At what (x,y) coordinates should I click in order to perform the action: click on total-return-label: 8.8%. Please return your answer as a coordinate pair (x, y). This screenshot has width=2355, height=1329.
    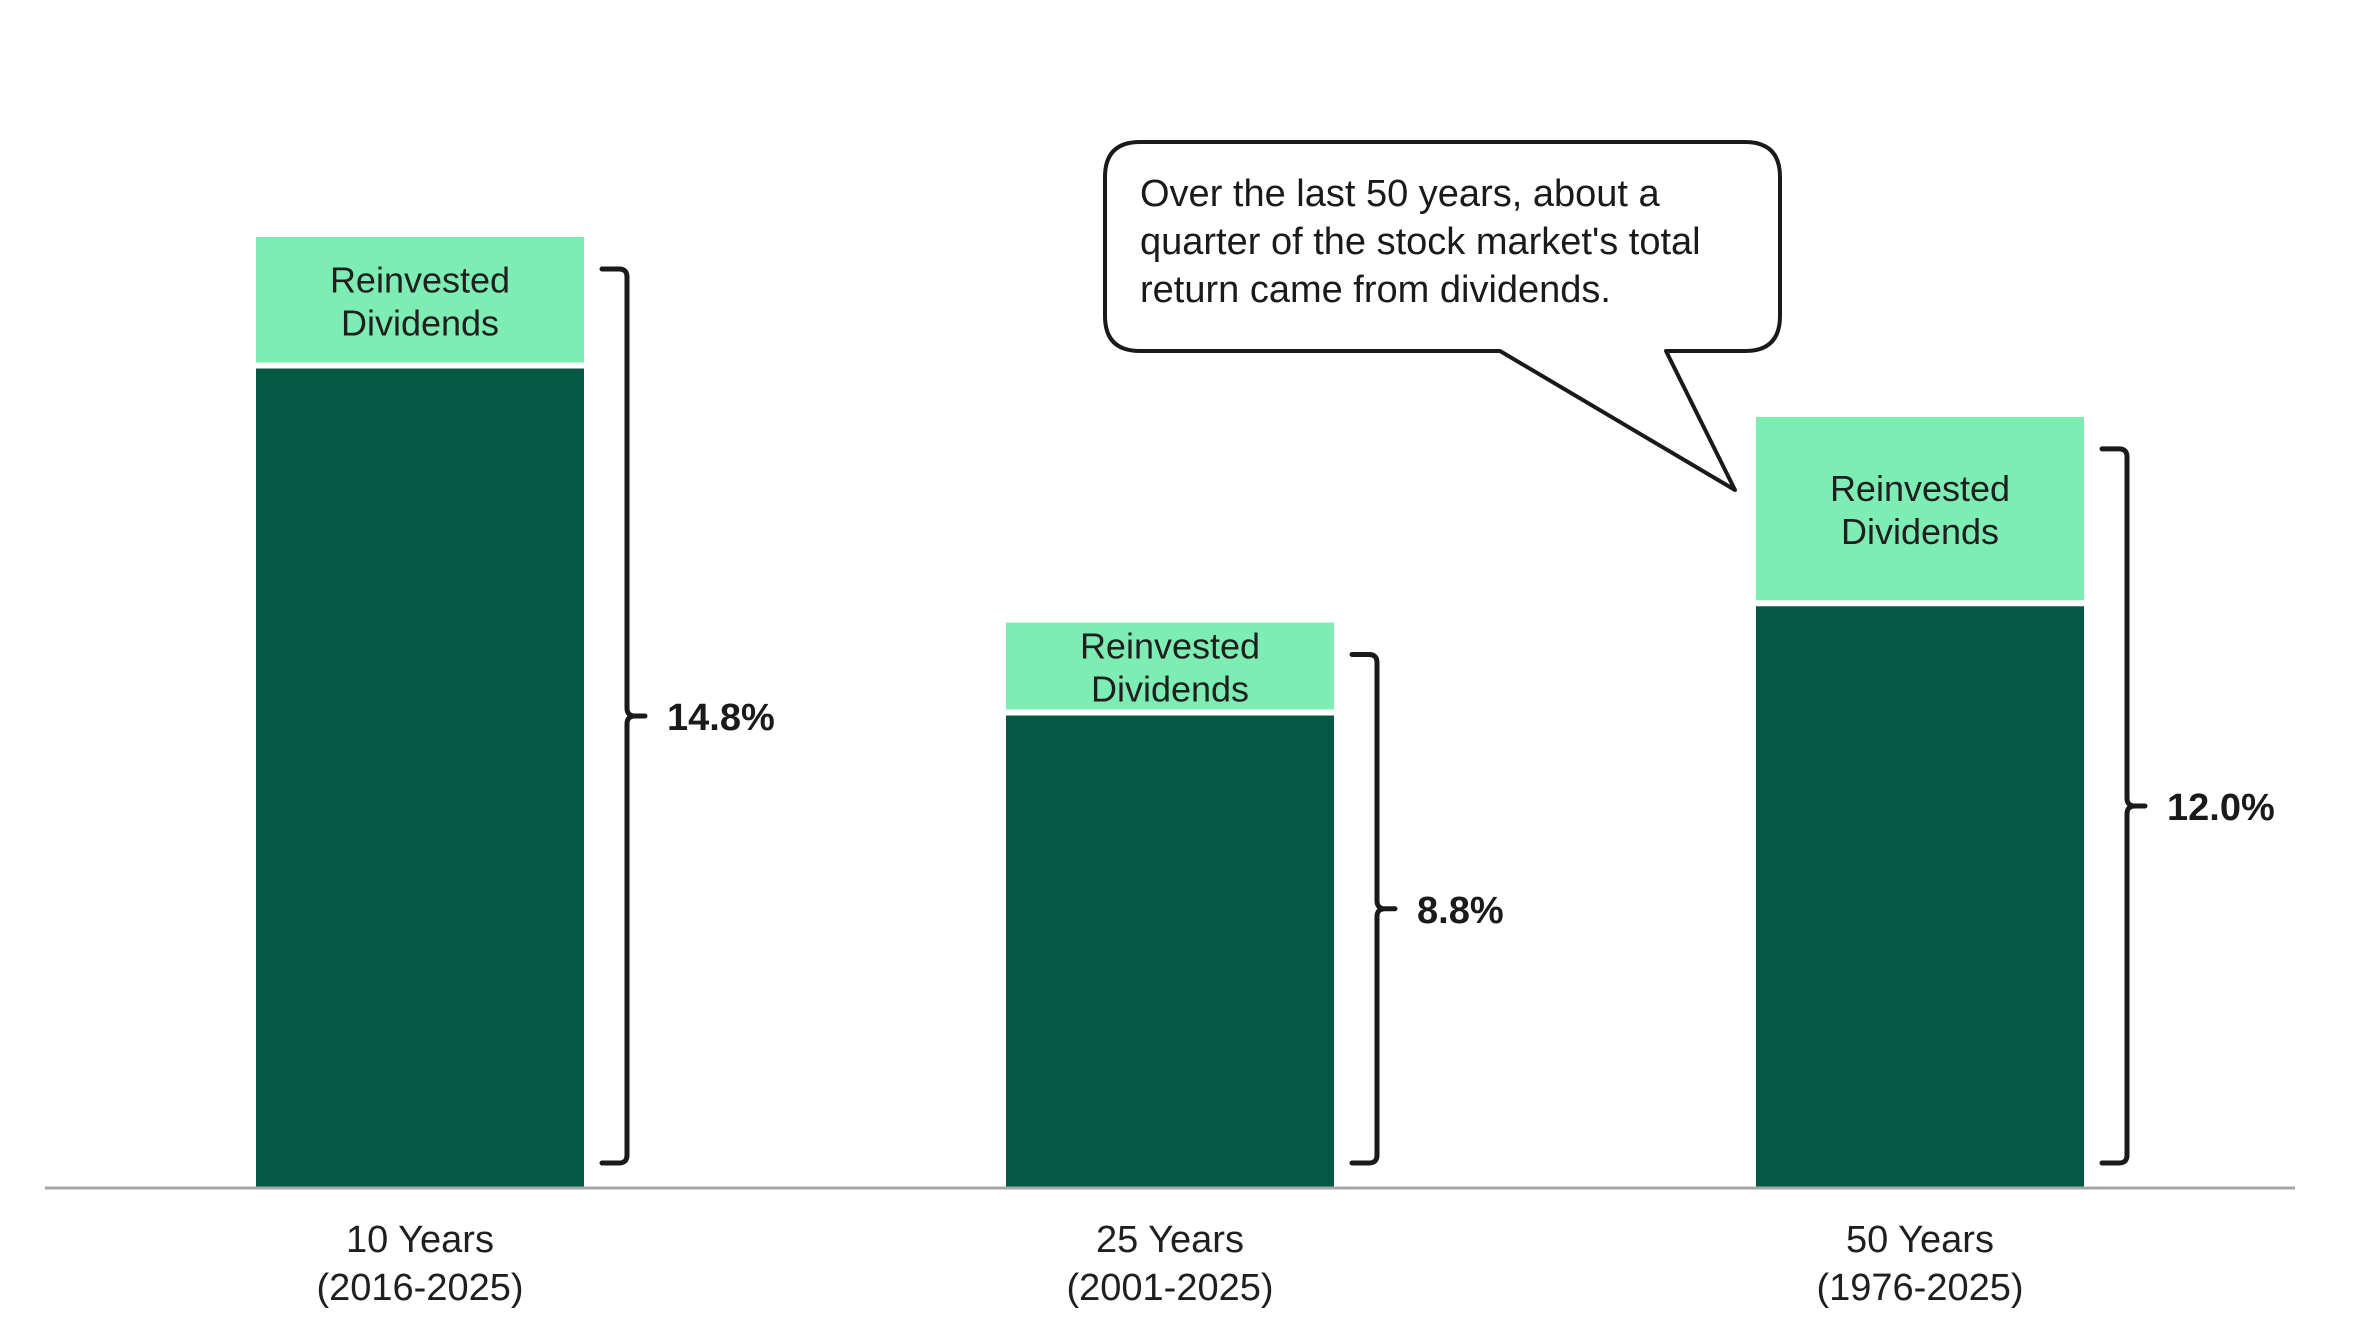
    Looking at the image, I should click on (1460, 911).